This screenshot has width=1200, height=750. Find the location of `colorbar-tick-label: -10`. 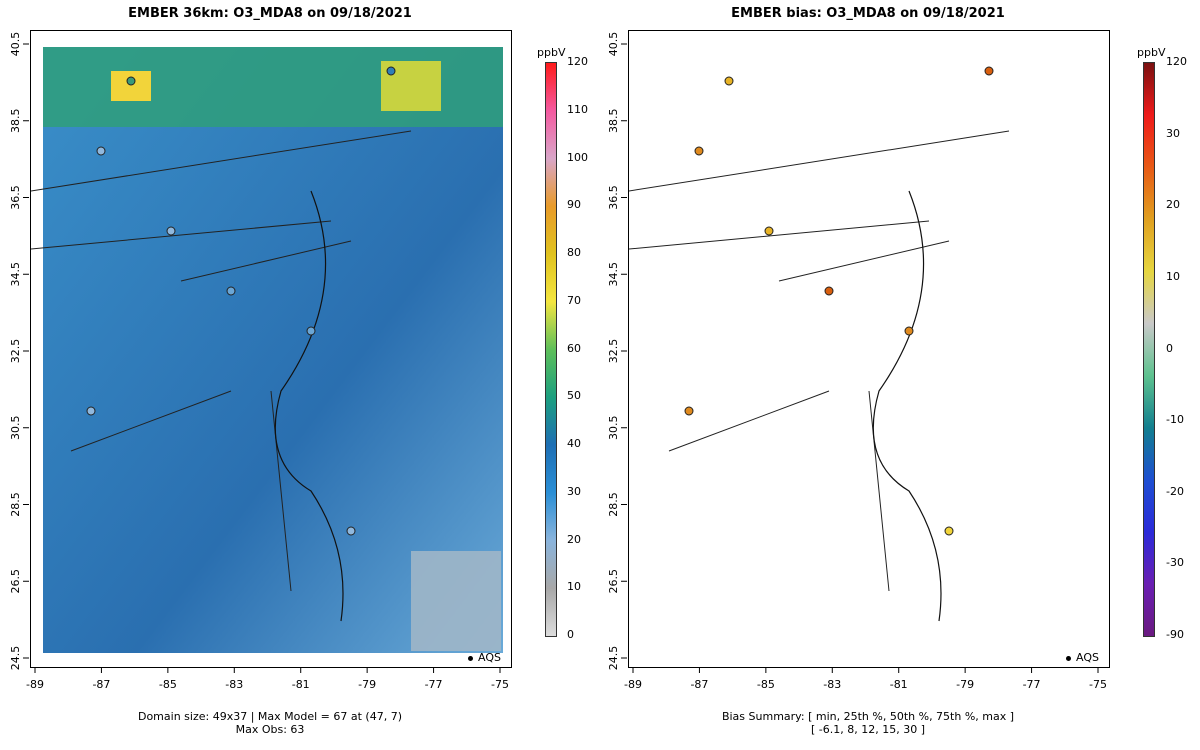

colorbar-tick-label: -10 is located at coordinates (1175, 420).